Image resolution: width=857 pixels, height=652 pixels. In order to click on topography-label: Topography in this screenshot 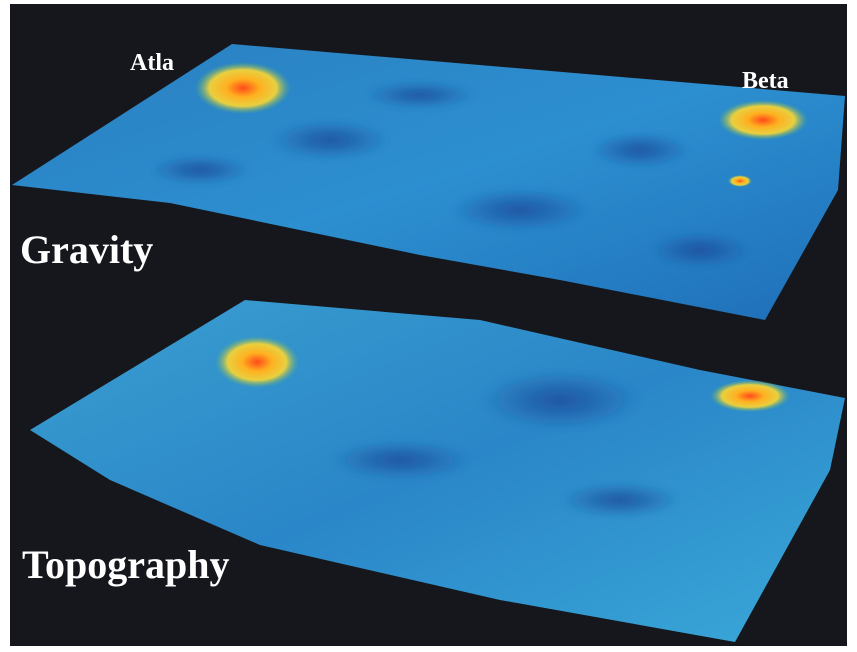, I will do `click(126, 564)`.